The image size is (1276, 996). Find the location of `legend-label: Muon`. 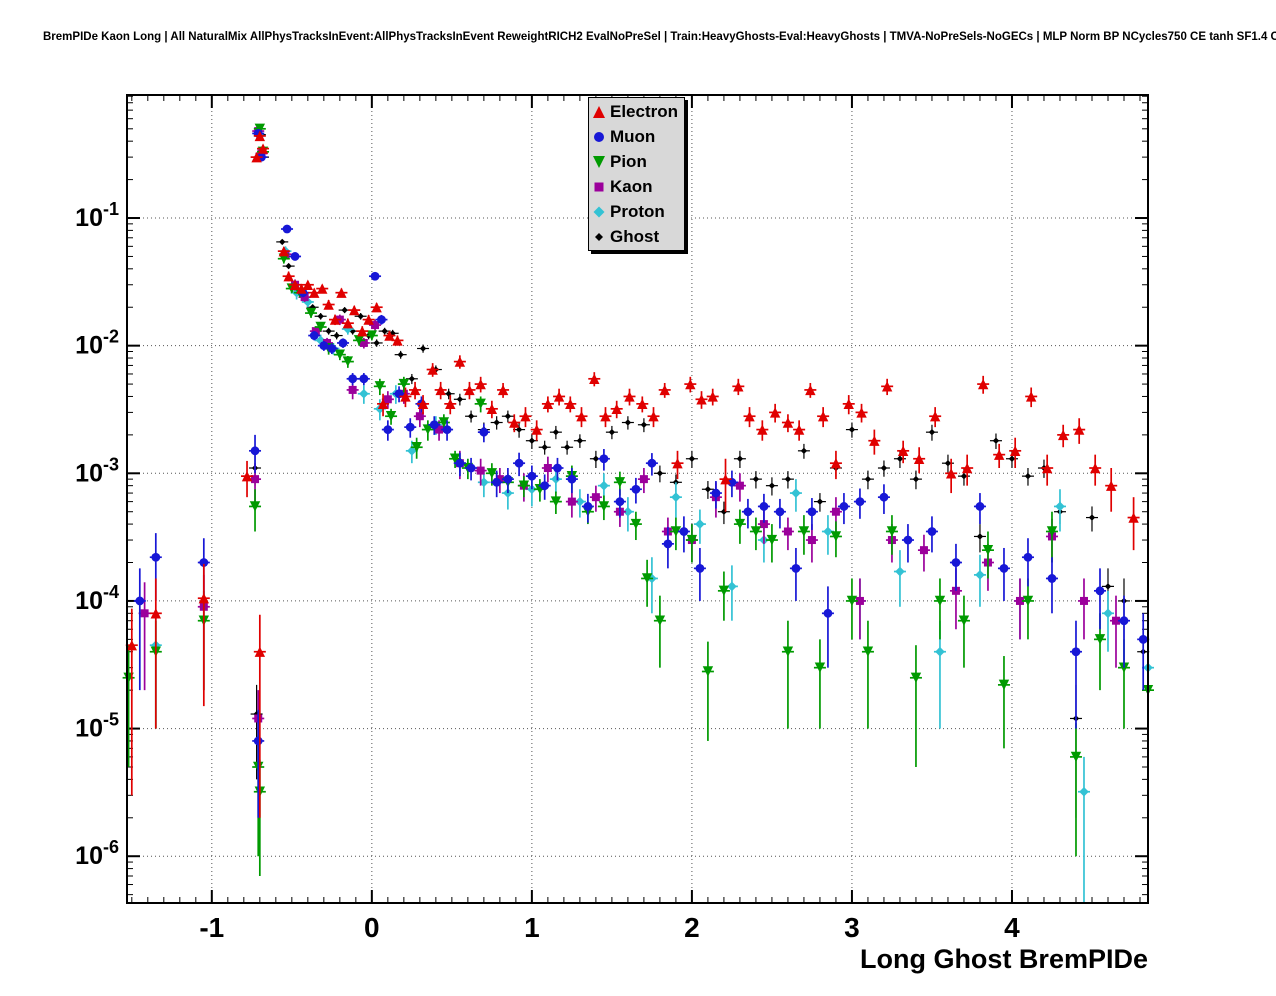

legend-label: Muon is located at coordinates (633, 136).